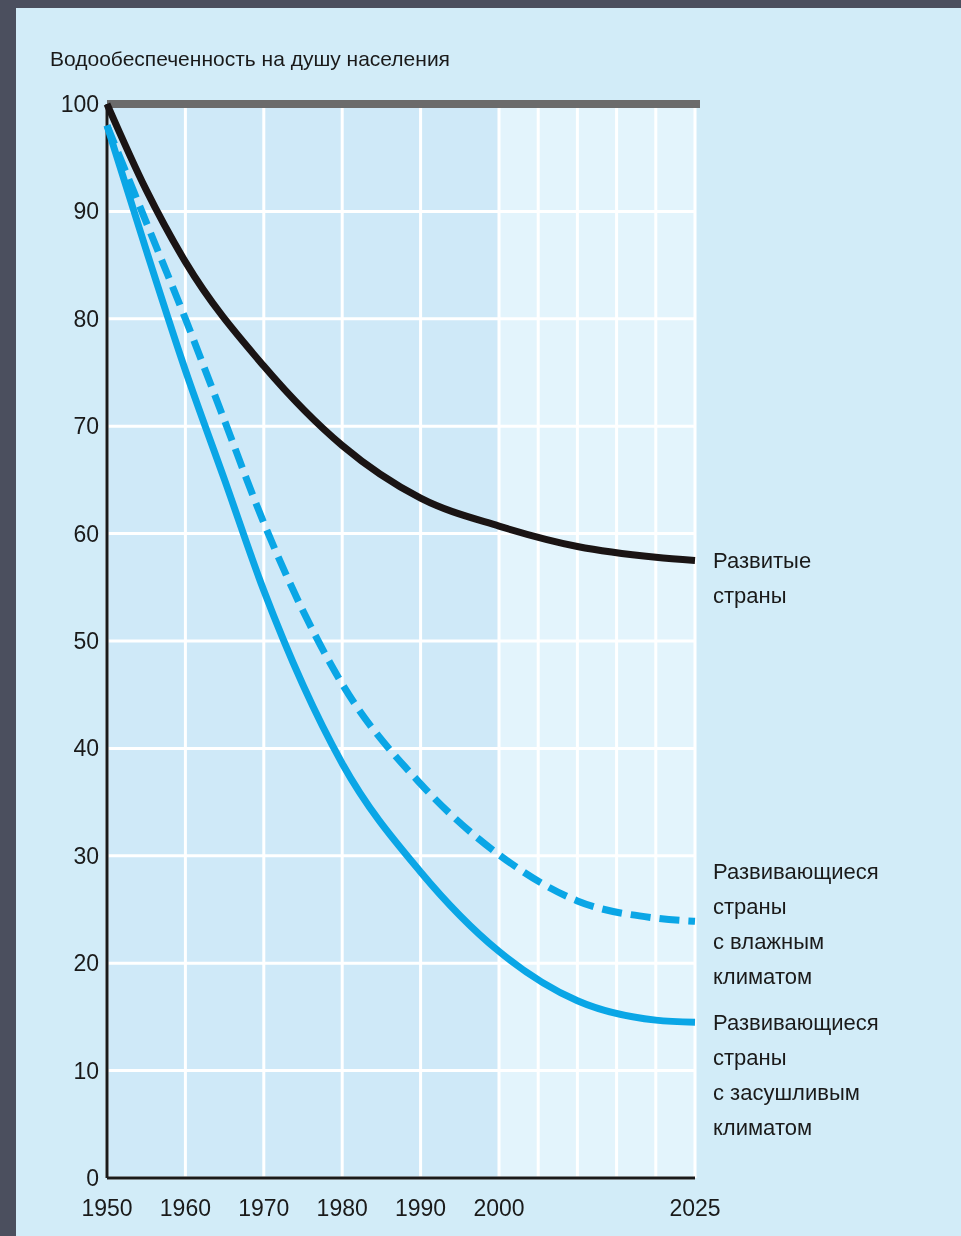 Image resolution: width=961 pixels, height=1236 pixels. What do you see at coordinates (342, 1208) in the screenshot?
I see `x-tick-label: 1980` at bounding box center [342, 1208].